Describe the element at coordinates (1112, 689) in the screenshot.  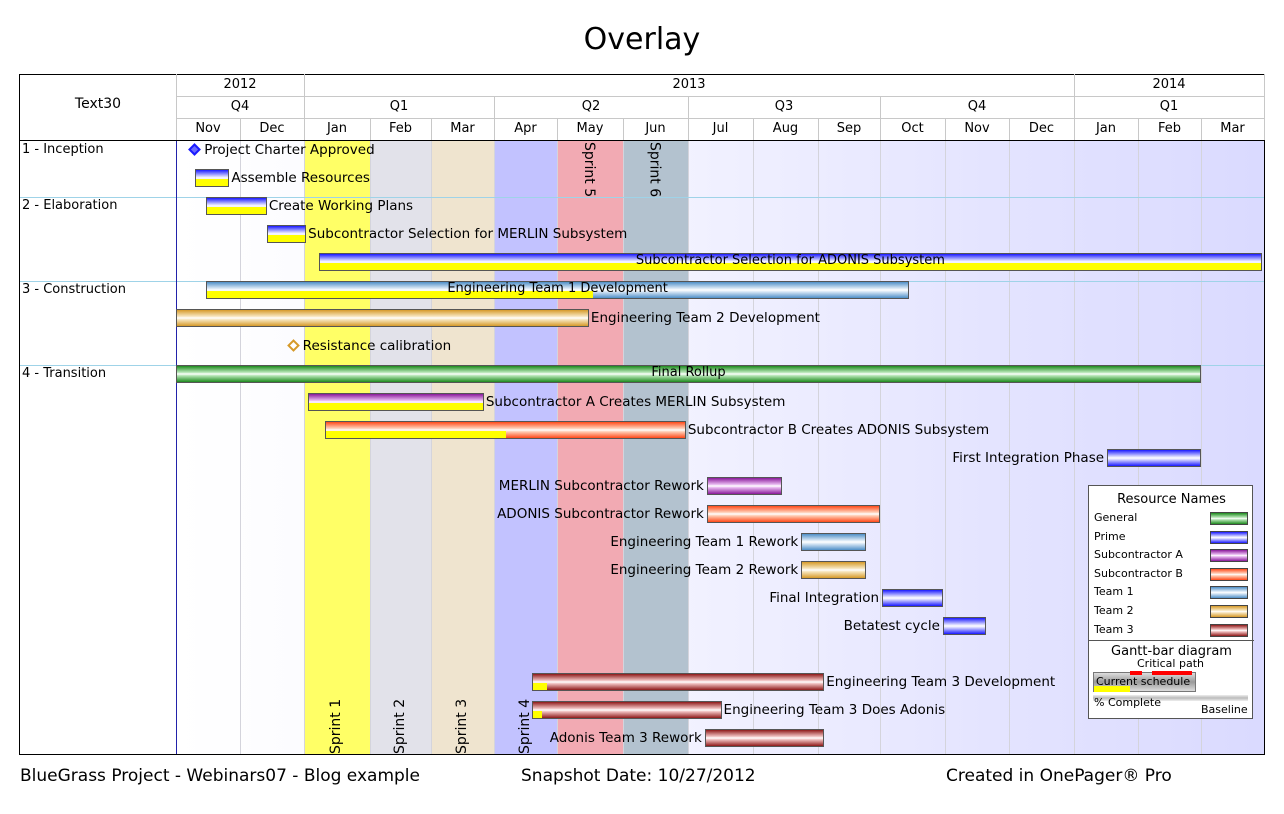
I see `legend-complete-fill` at that location.